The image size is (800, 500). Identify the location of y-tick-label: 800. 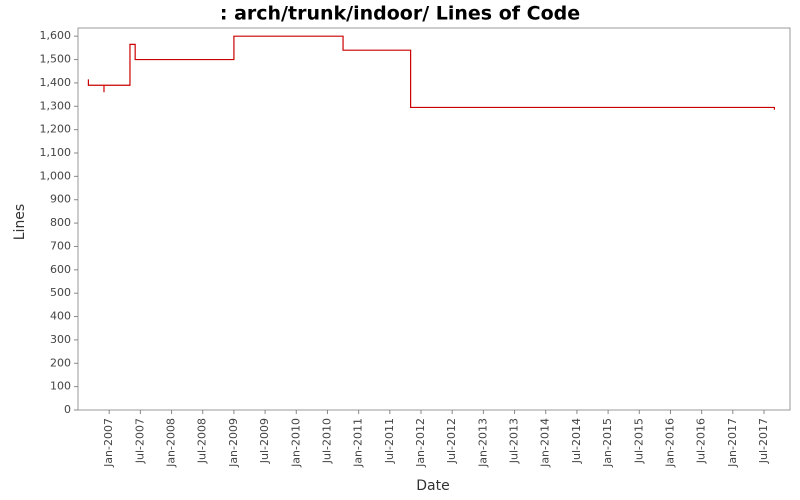
(60, 222).